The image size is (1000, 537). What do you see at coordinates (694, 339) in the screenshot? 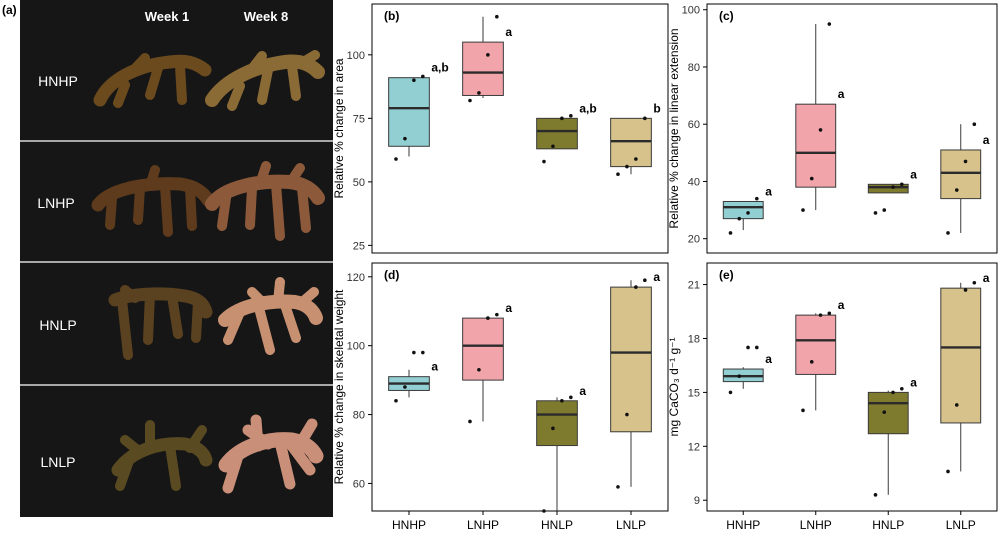
I see `y-tick-label: 18` at bounding box center [694, 339].